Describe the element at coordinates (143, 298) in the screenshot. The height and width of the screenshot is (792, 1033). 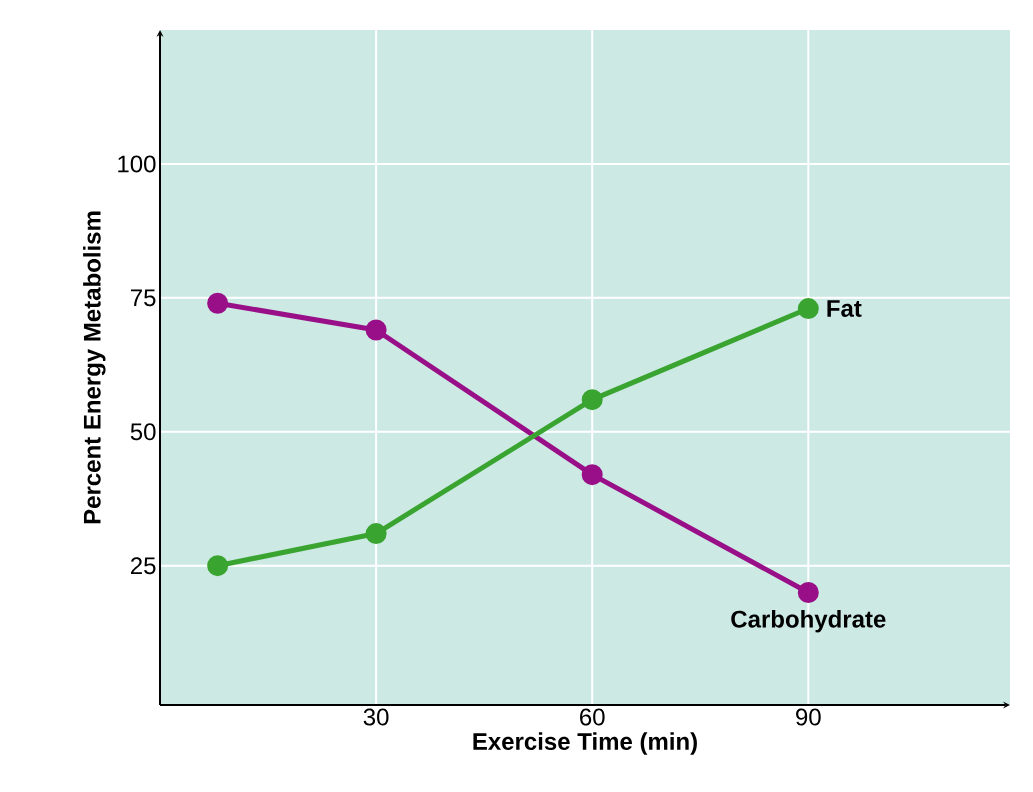
I see `y-tick-label: 75` at that location.